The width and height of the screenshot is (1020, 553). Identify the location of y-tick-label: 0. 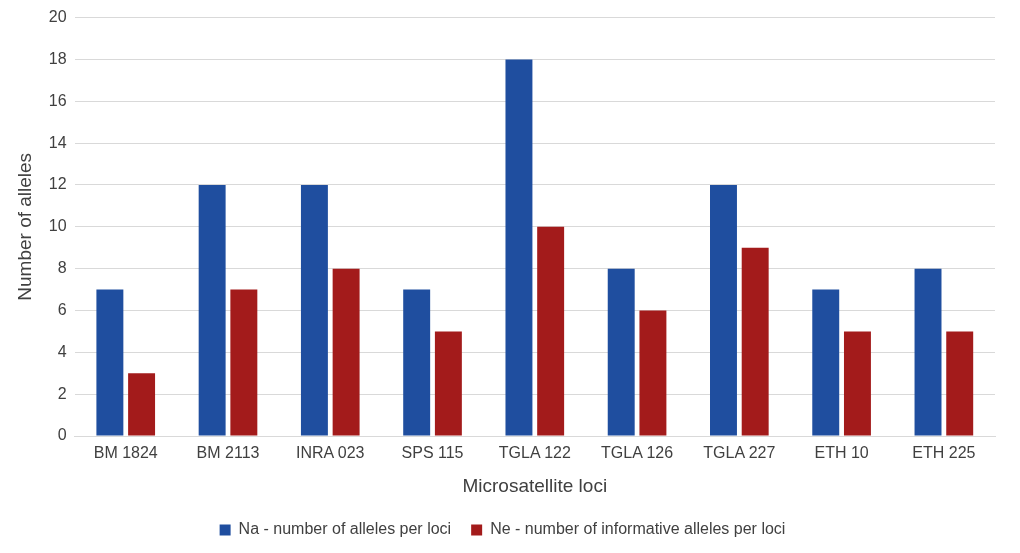
(62, 435).